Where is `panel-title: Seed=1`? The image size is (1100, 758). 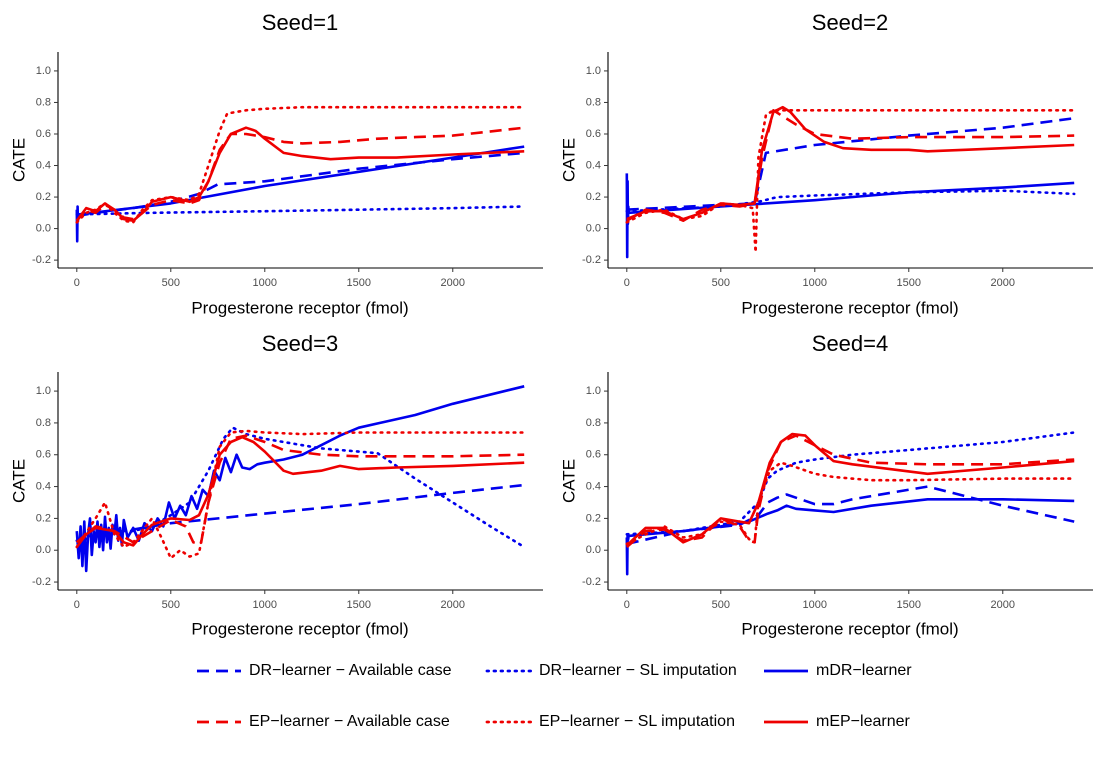
panel-title: Seed=1 is located at coordinates (300, 22).